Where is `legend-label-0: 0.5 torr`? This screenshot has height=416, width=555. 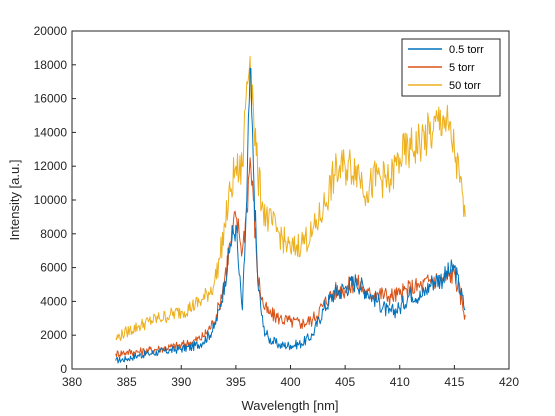 legend-label-0: 0.5 torr is located at coordinates (466, 50).